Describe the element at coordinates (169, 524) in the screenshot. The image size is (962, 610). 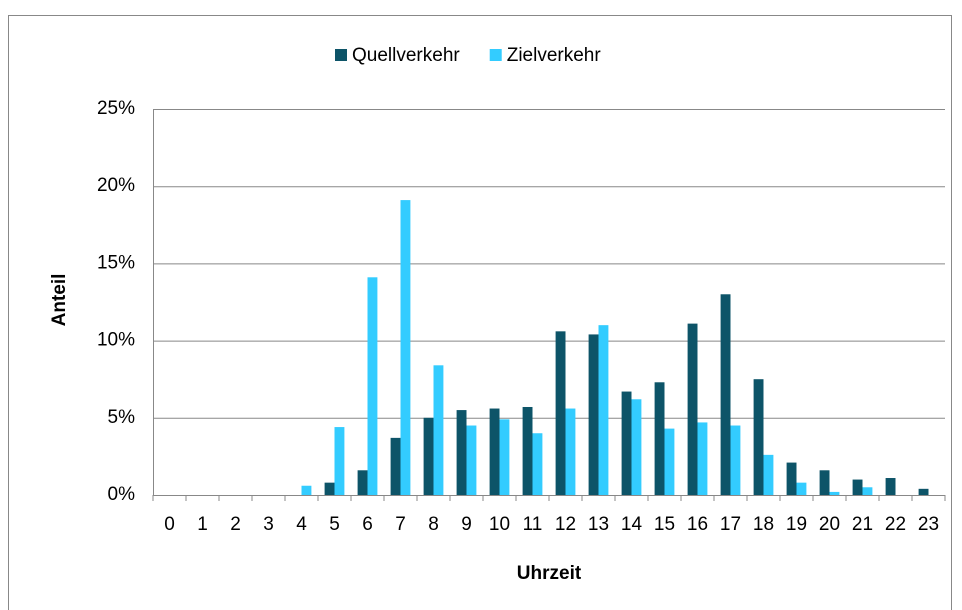
I see `x-tick-label: 0` at that location.